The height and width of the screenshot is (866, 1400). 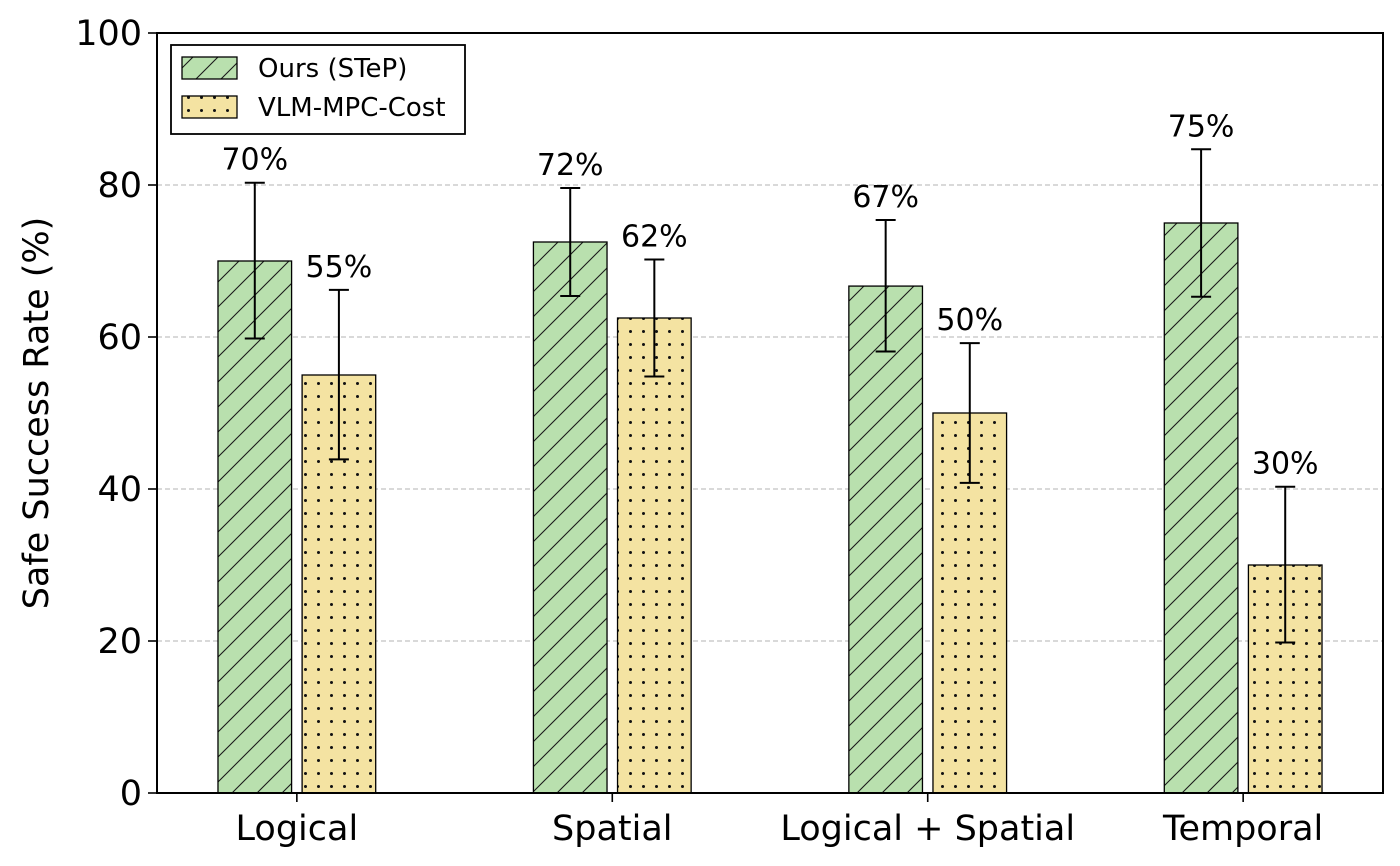 What do you see at coordinates (108, 34) in the screenshot?
I see `y-tick-label: 100` at bounding box center [108, 34].